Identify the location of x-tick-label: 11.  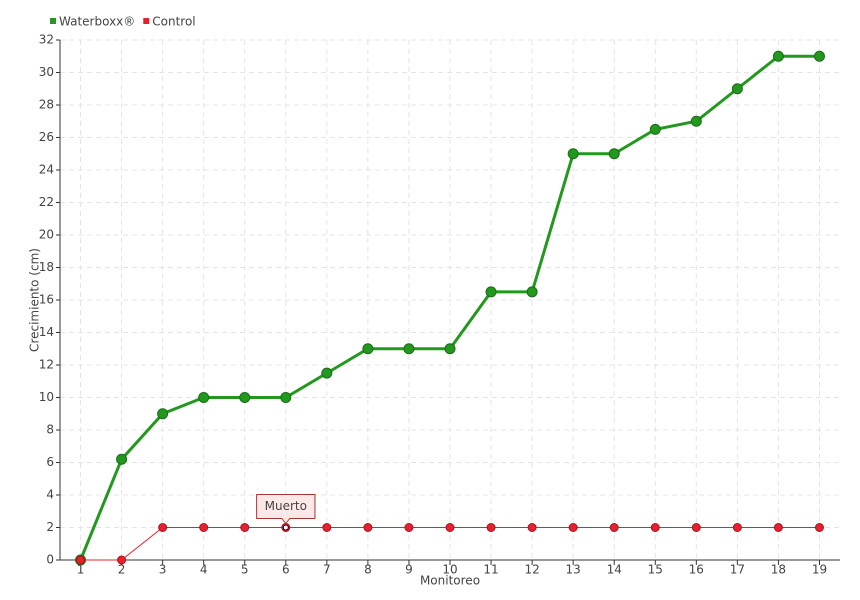
(490, 570).